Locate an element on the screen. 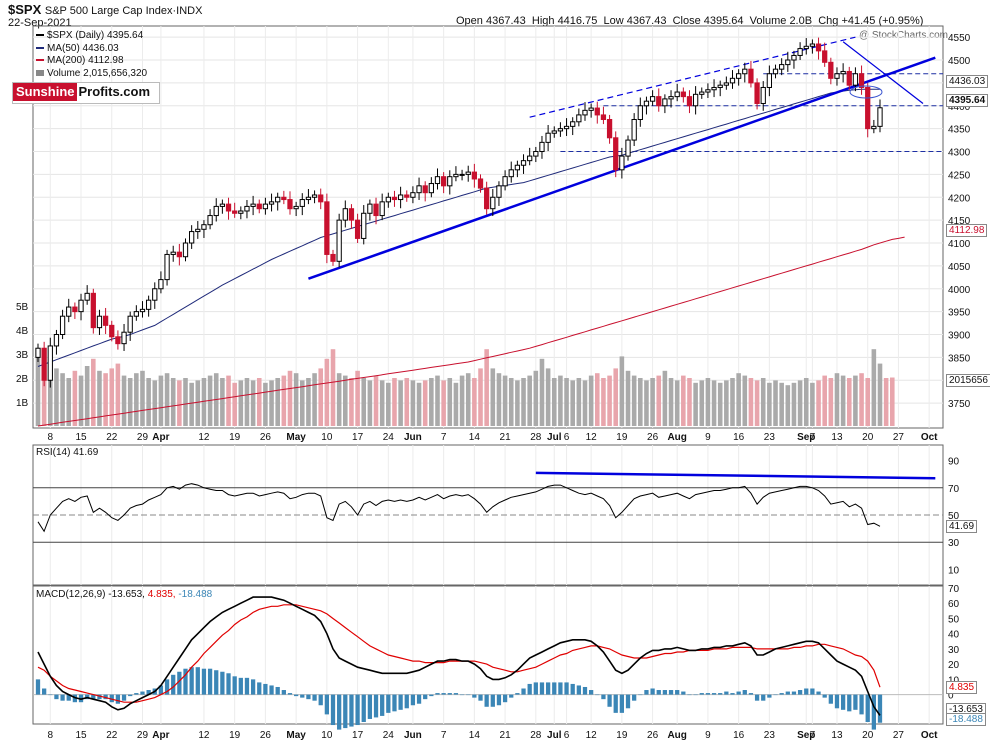  x-tick-label: Apr is located at coordinates (160, 735).